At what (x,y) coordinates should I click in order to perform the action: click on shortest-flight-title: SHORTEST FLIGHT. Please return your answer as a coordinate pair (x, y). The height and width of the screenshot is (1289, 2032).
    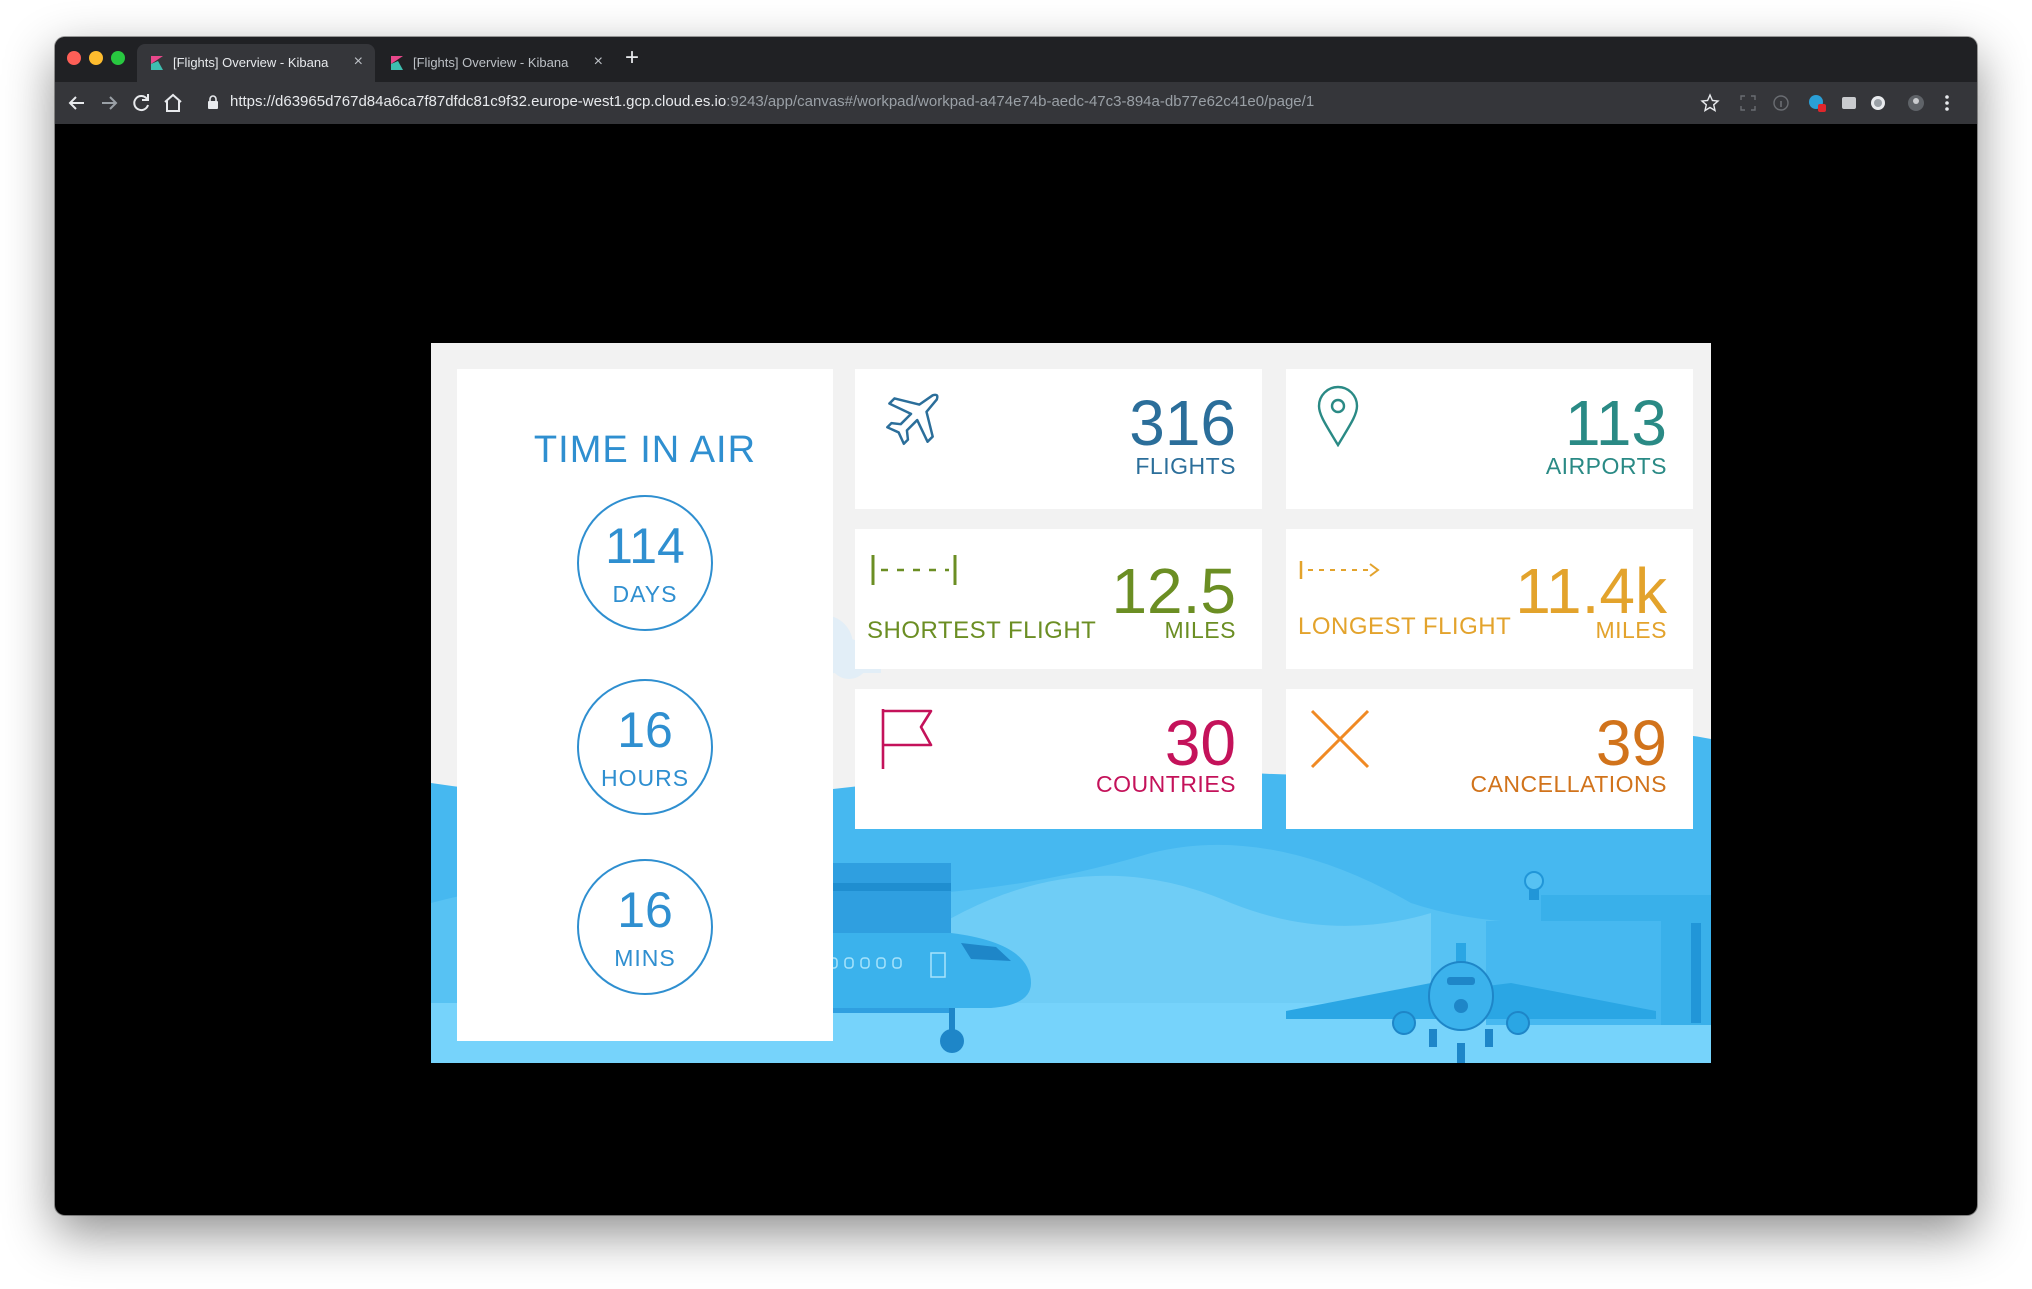
    Looking at the image, I should click on (982, 630).